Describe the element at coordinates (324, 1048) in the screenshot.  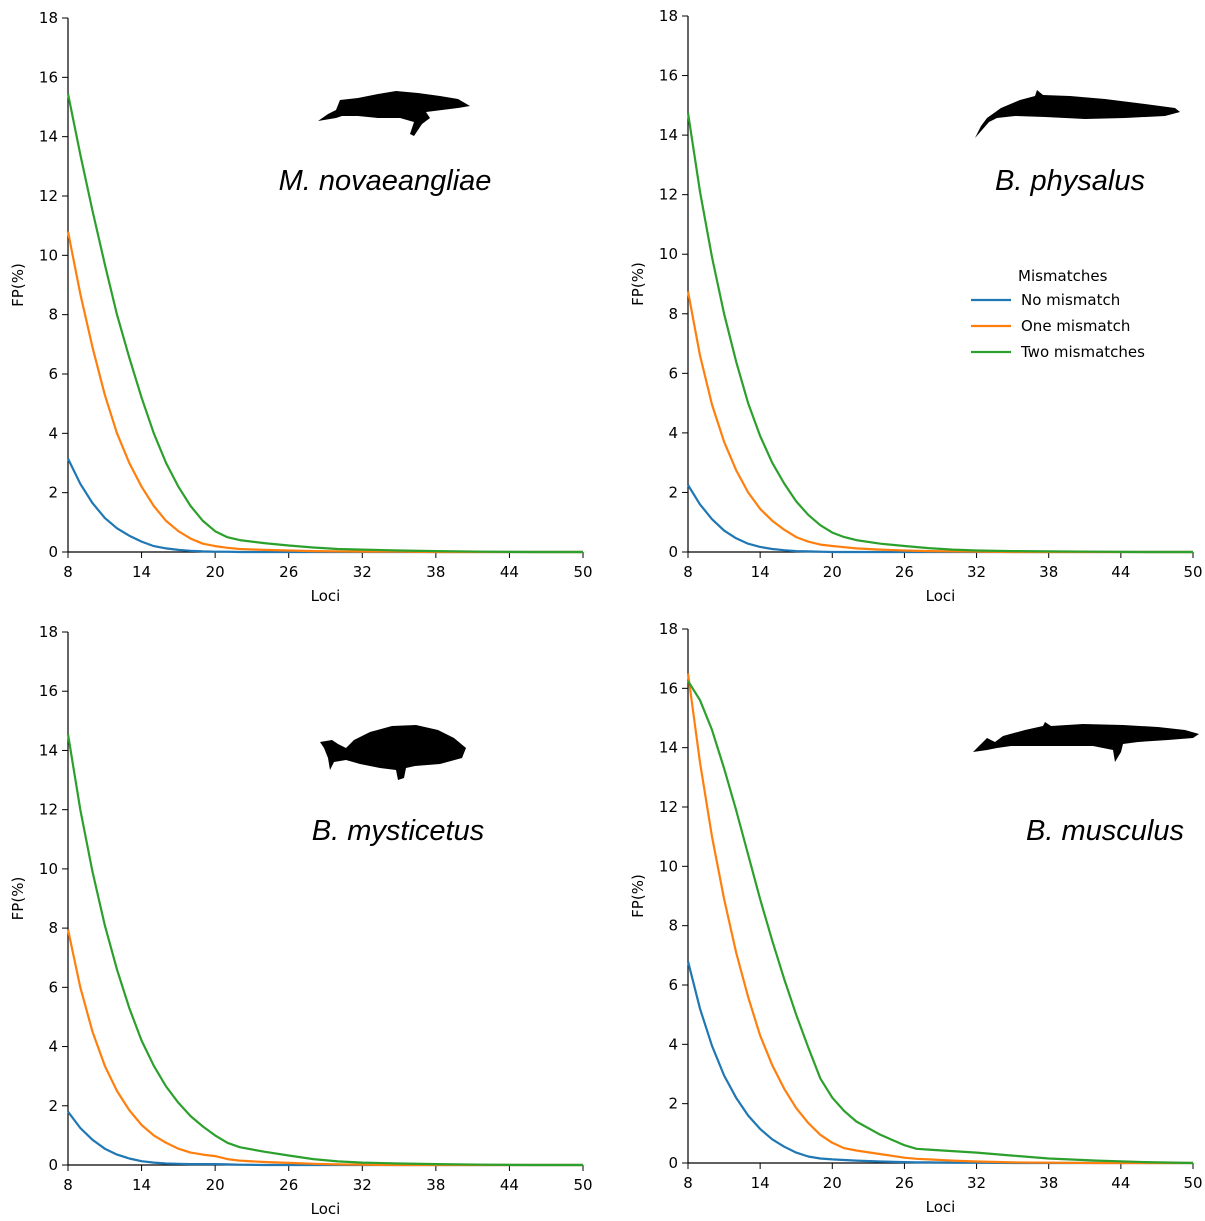
I see `series-line-one-mismatch` at that location.